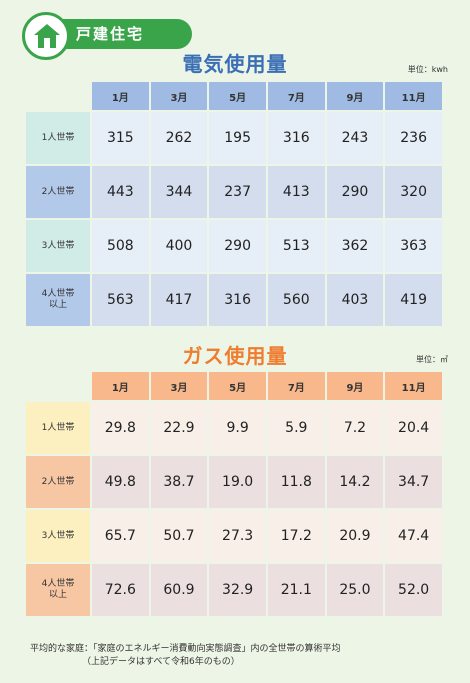  What do you see at coordinates (237, 482) in the screenshot?
I see `usage-value-cell: 19.0` at bounding box center [237, 482].